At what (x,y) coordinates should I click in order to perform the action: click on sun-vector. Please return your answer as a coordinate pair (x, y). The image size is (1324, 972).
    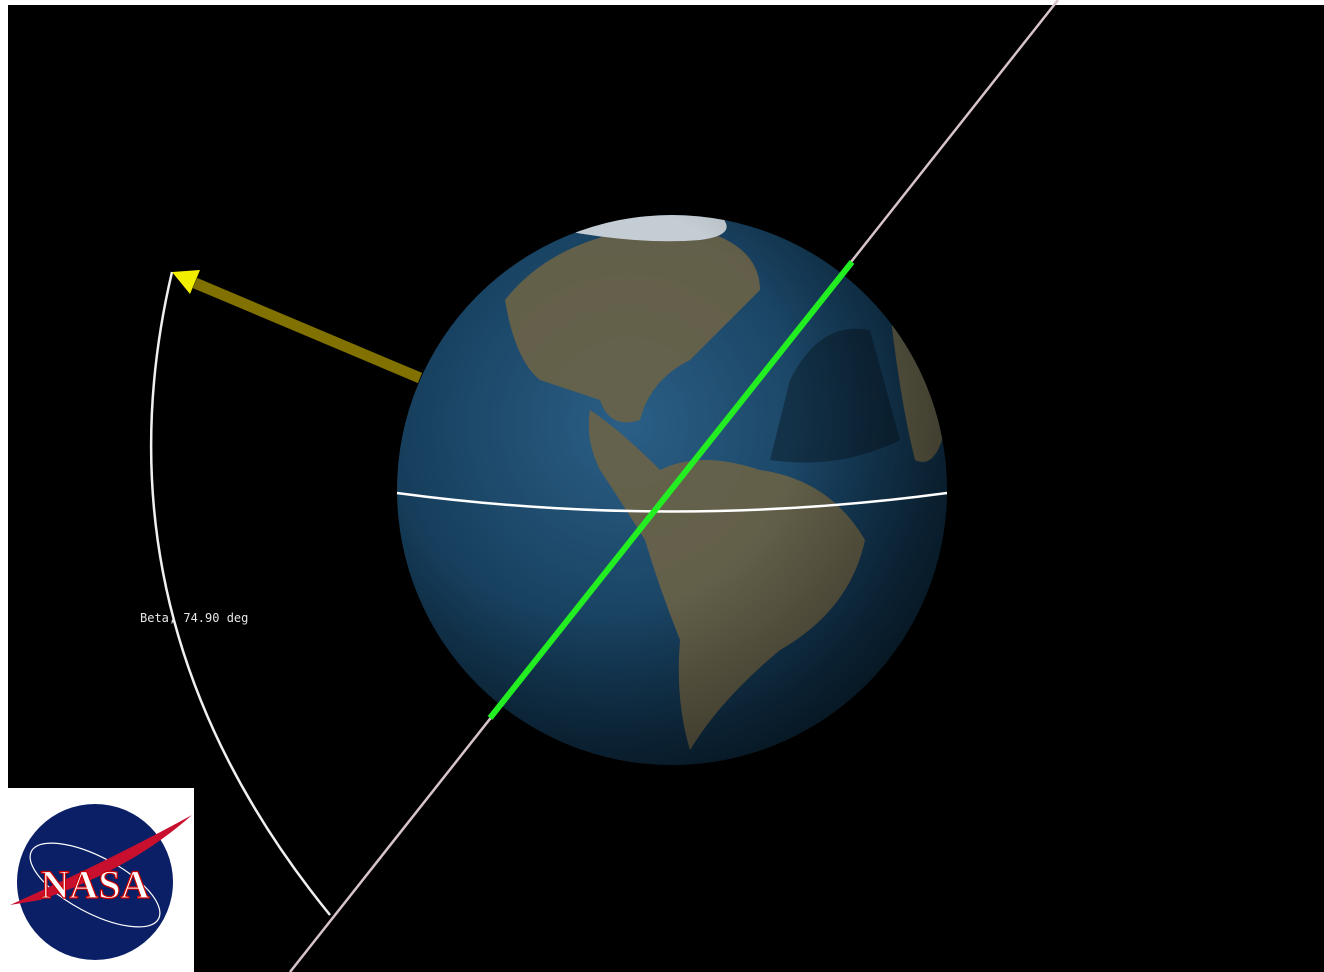
    Looking at the image, I should click on (307, 330).